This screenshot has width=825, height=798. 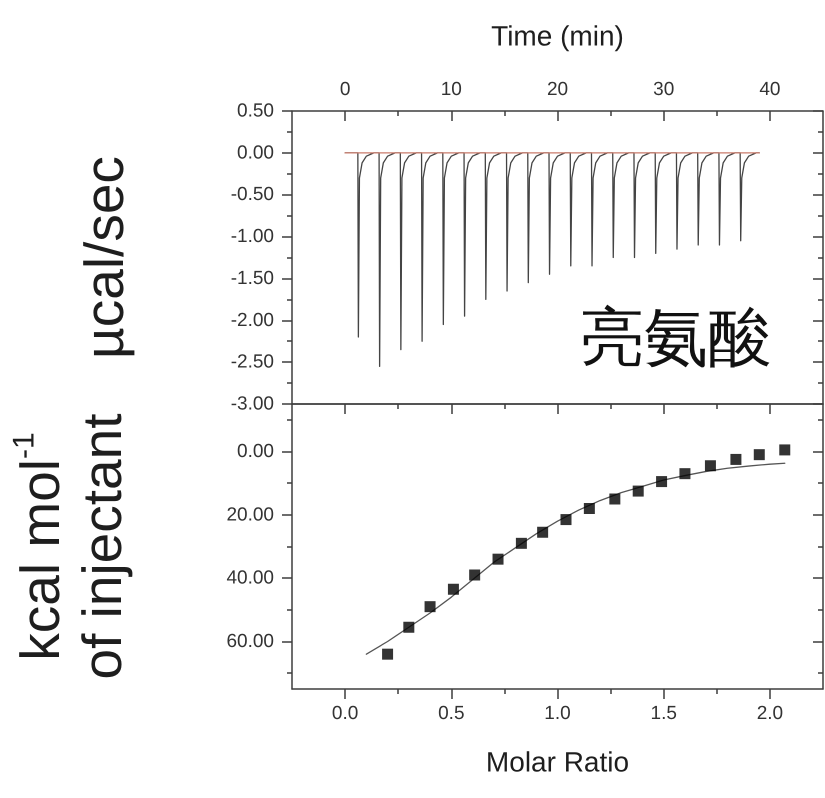 What do you see at coordinates (255, 111) in the screenshot?
I see `y-tick-label: 0.50` at bounding box center [255, 111].